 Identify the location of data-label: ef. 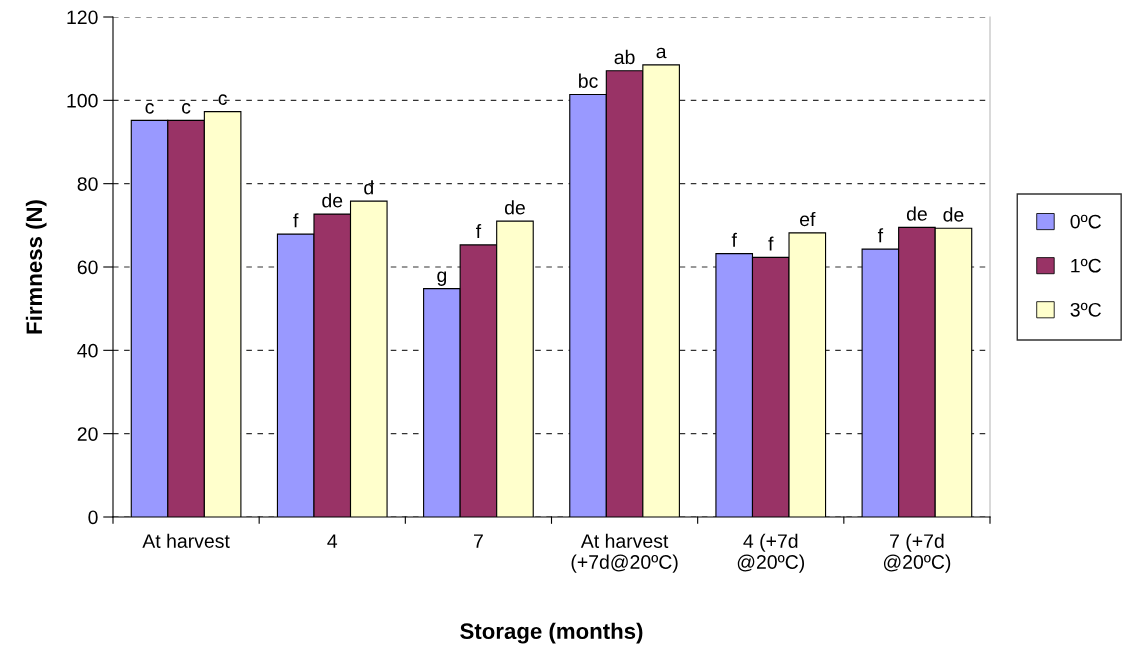
(808, 219).